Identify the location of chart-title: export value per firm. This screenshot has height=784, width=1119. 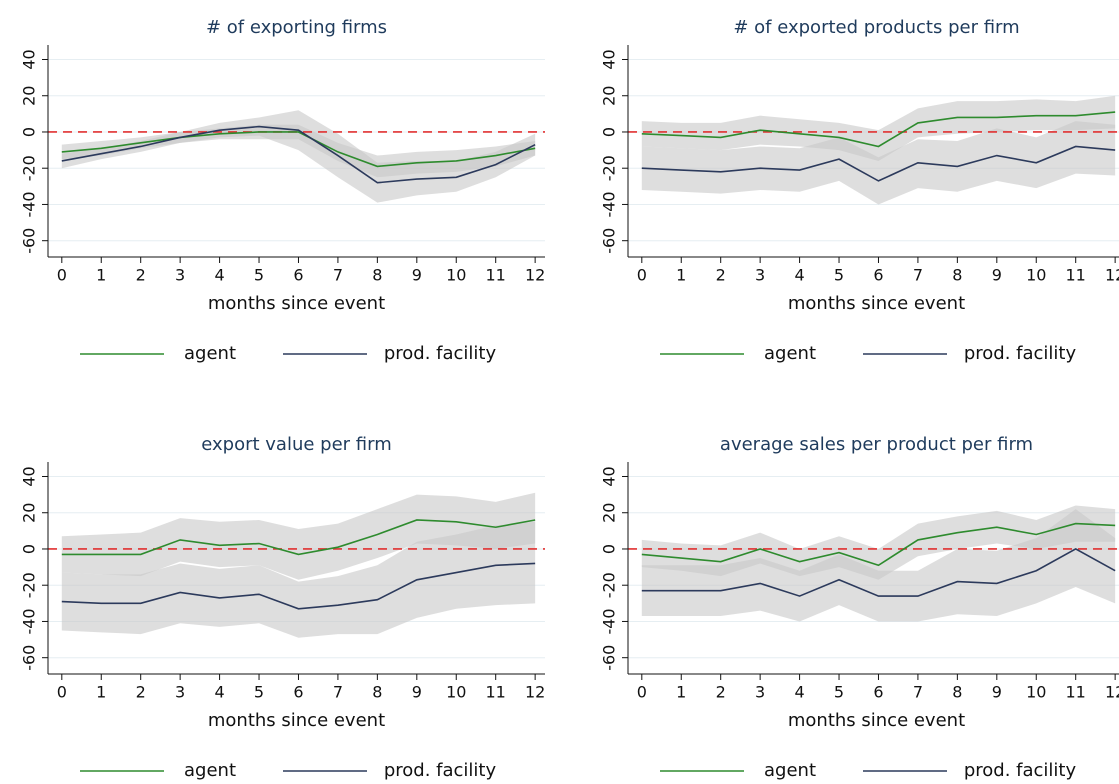
(296, 444).